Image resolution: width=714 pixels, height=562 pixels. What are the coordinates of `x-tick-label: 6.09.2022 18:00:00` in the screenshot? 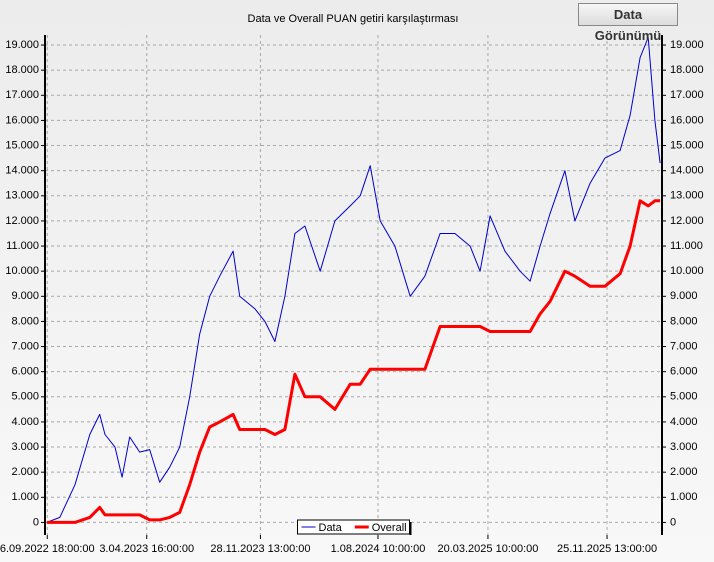 It's located at (47, 549).